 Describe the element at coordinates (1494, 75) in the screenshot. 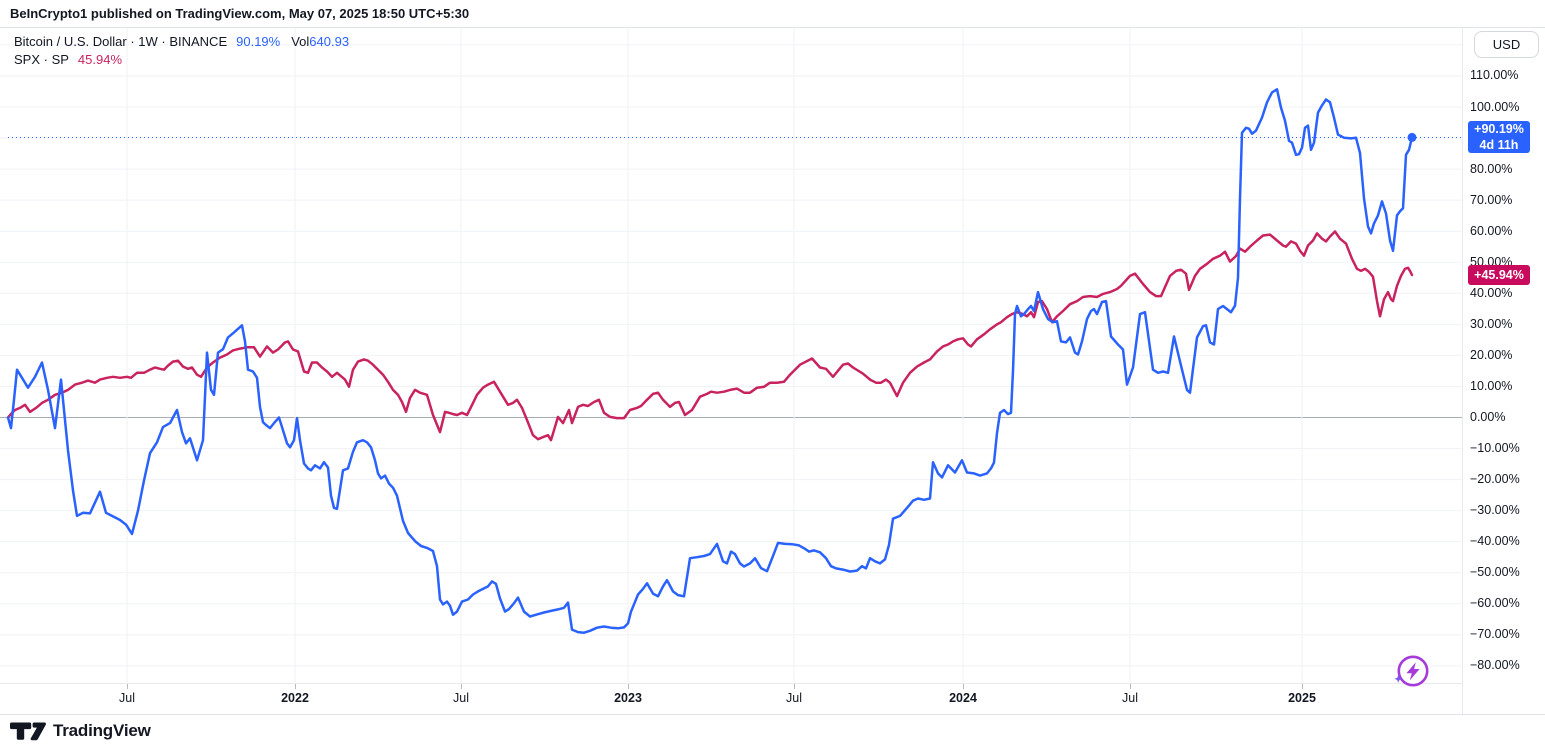

I see `price-axis-label: 110.00%` at that location.